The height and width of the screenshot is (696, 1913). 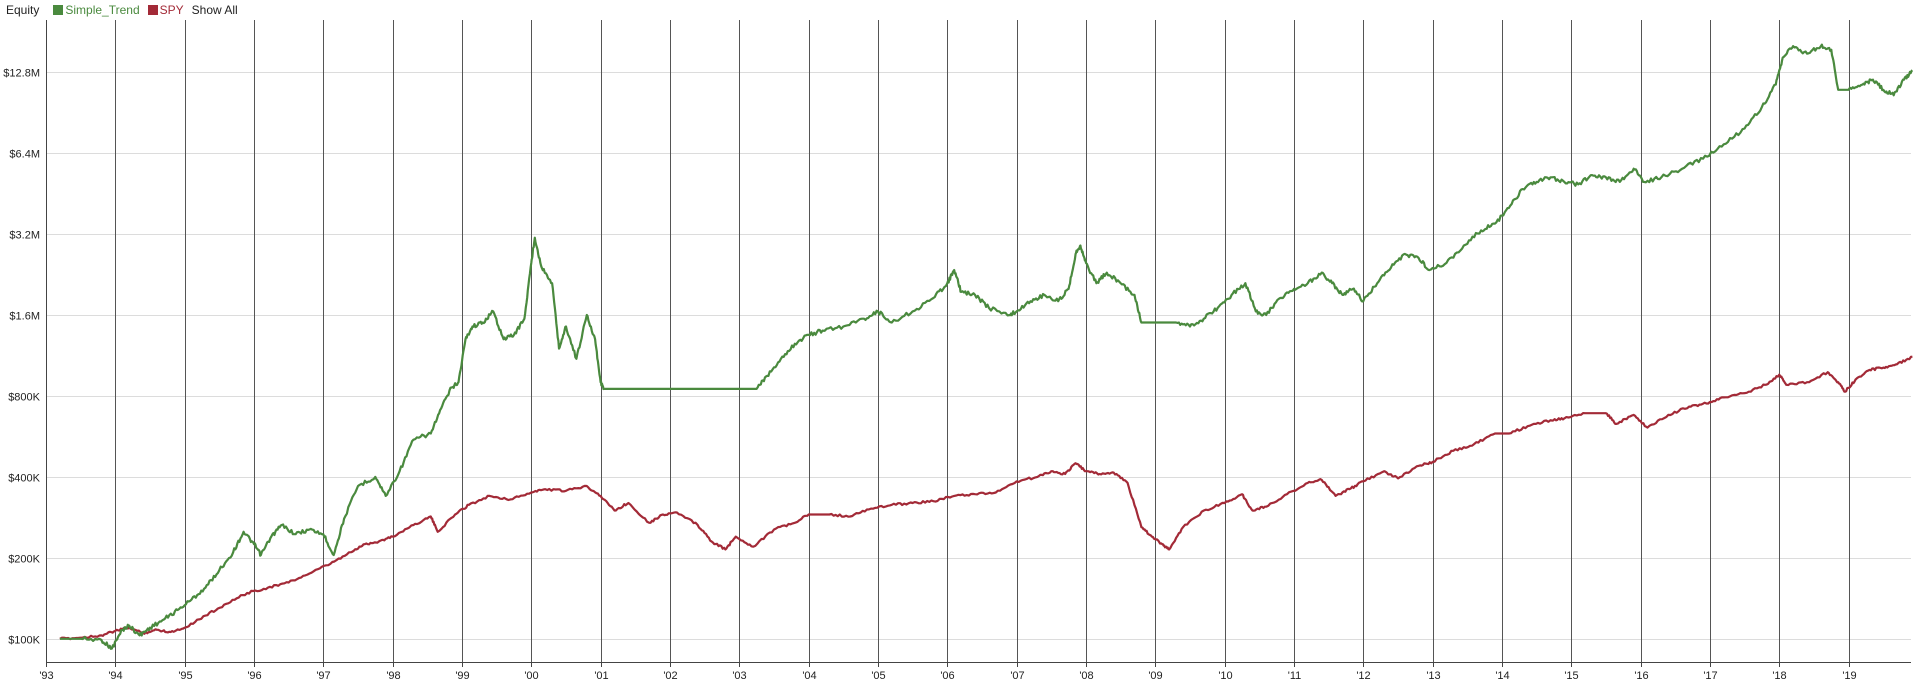 What do you see at coordinates (601, 676) in the screenshot?
I see `x-tick-label: '01` at bounding box center [601, 676].